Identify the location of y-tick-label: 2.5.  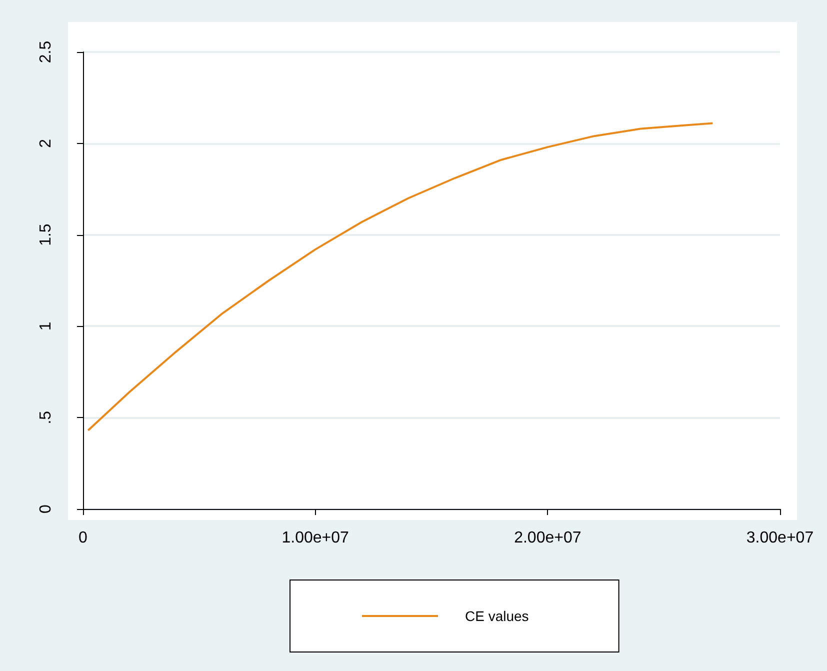
(46, 52).